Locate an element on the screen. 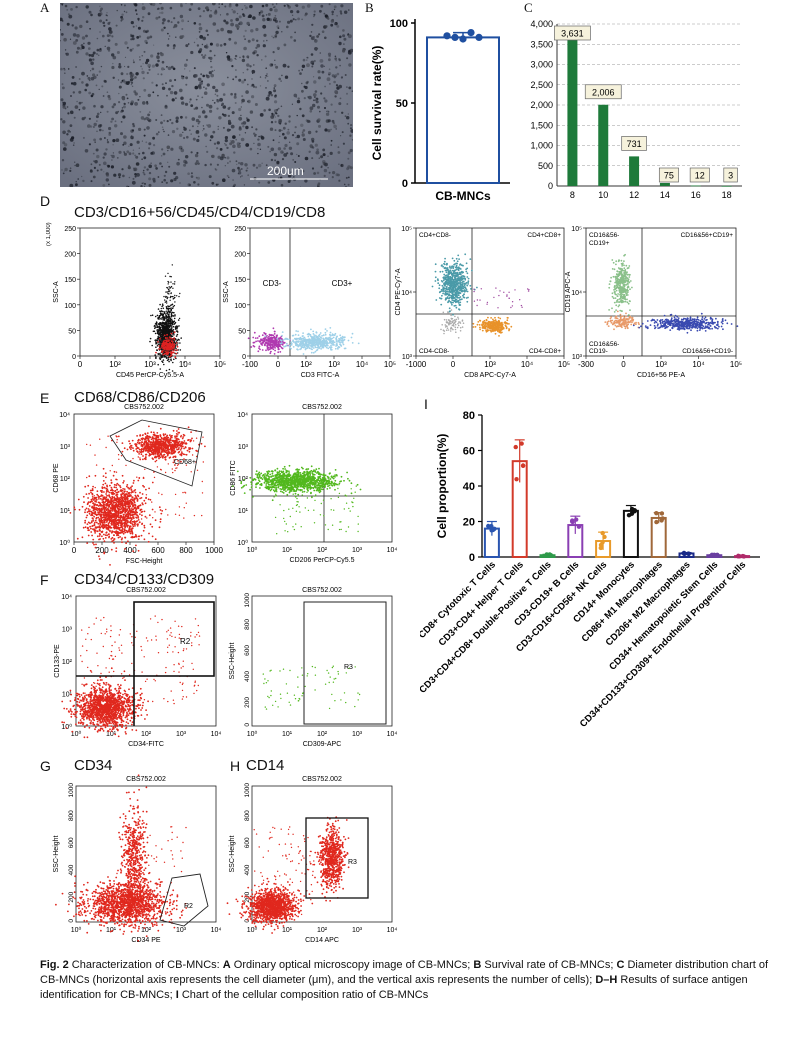  panel-letter-b: B is located at coordinates (369, 7).